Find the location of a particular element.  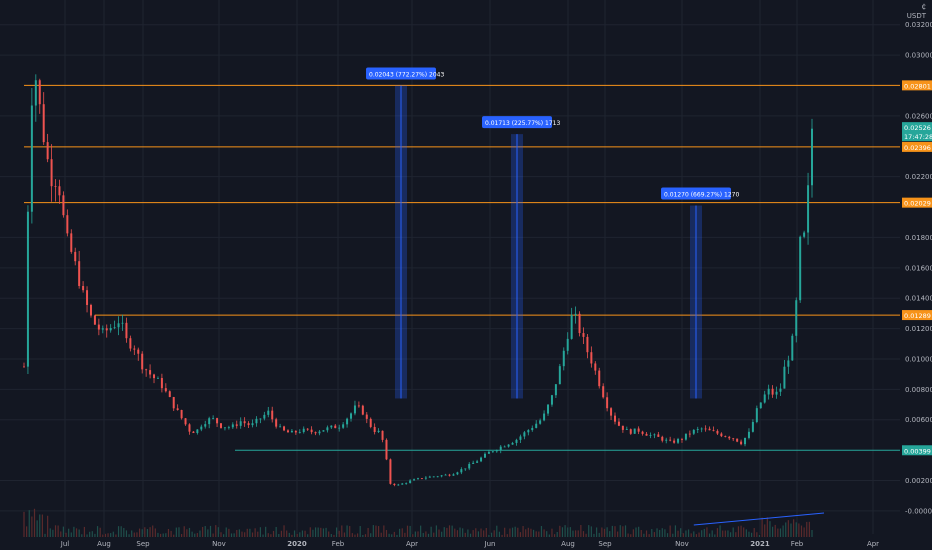

y-tick-label-11: 0.00200 is located at coordinates (918, 481).